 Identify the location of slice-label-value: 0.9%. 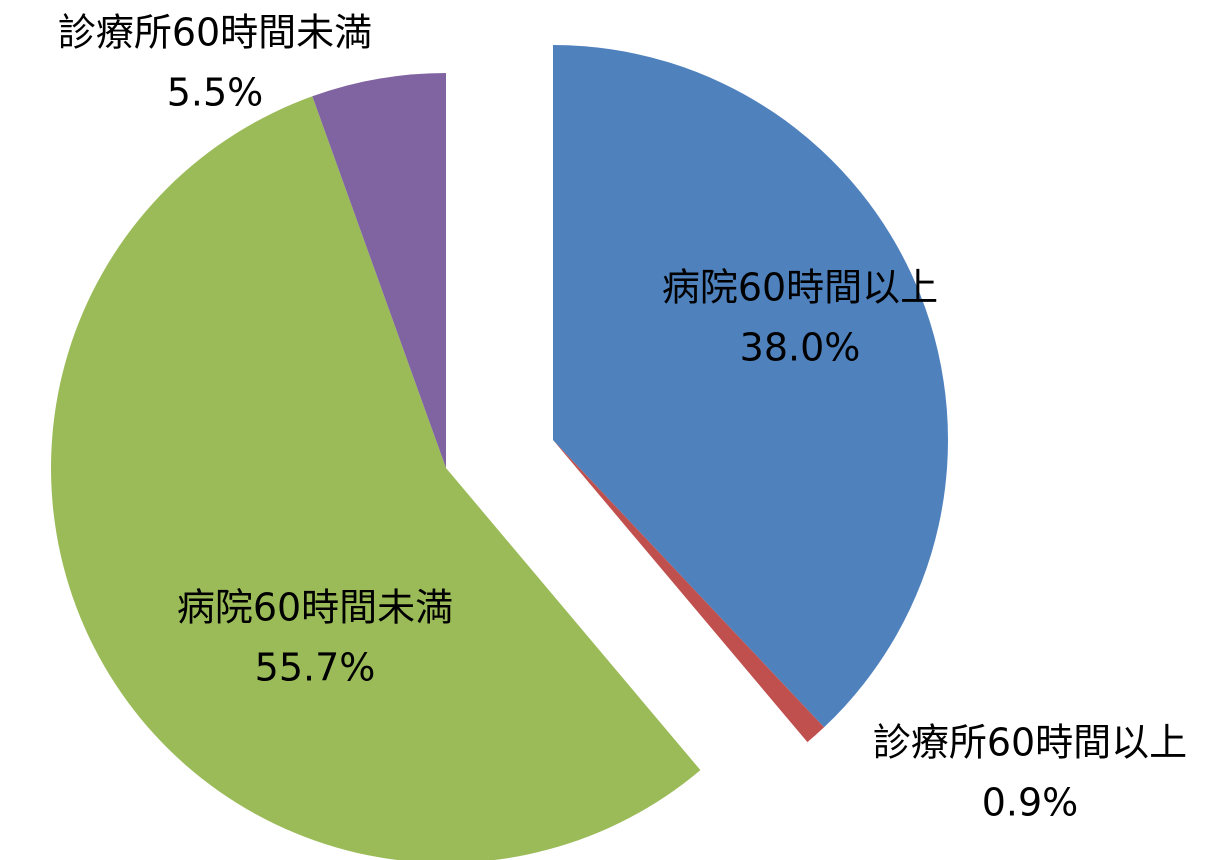
(1030, 803).